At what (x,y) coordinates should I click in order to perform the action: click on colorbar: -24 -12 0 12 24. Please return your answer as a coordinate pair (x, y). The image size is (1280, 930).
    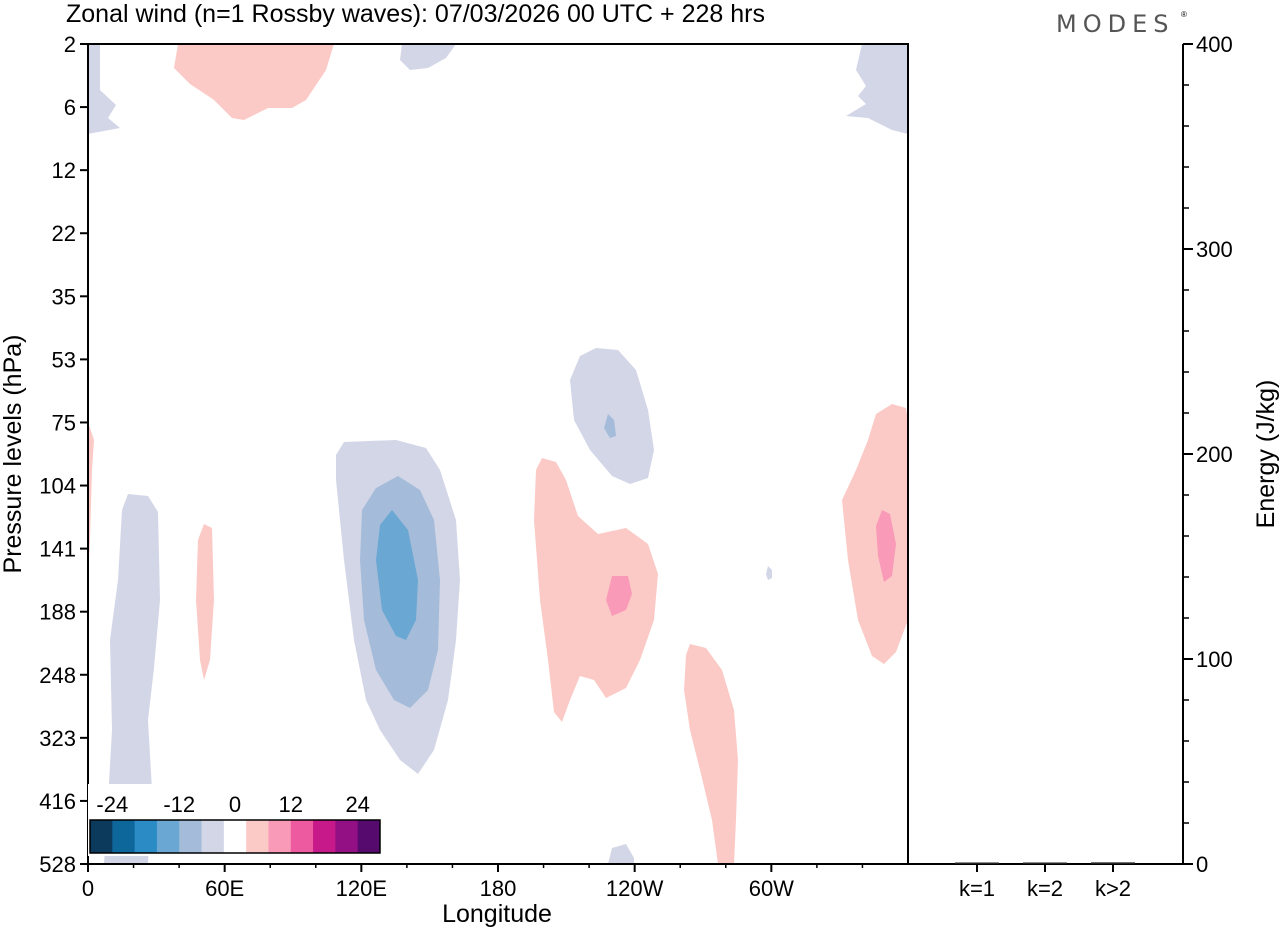
    Looking at the image, I should click on (235, 820).